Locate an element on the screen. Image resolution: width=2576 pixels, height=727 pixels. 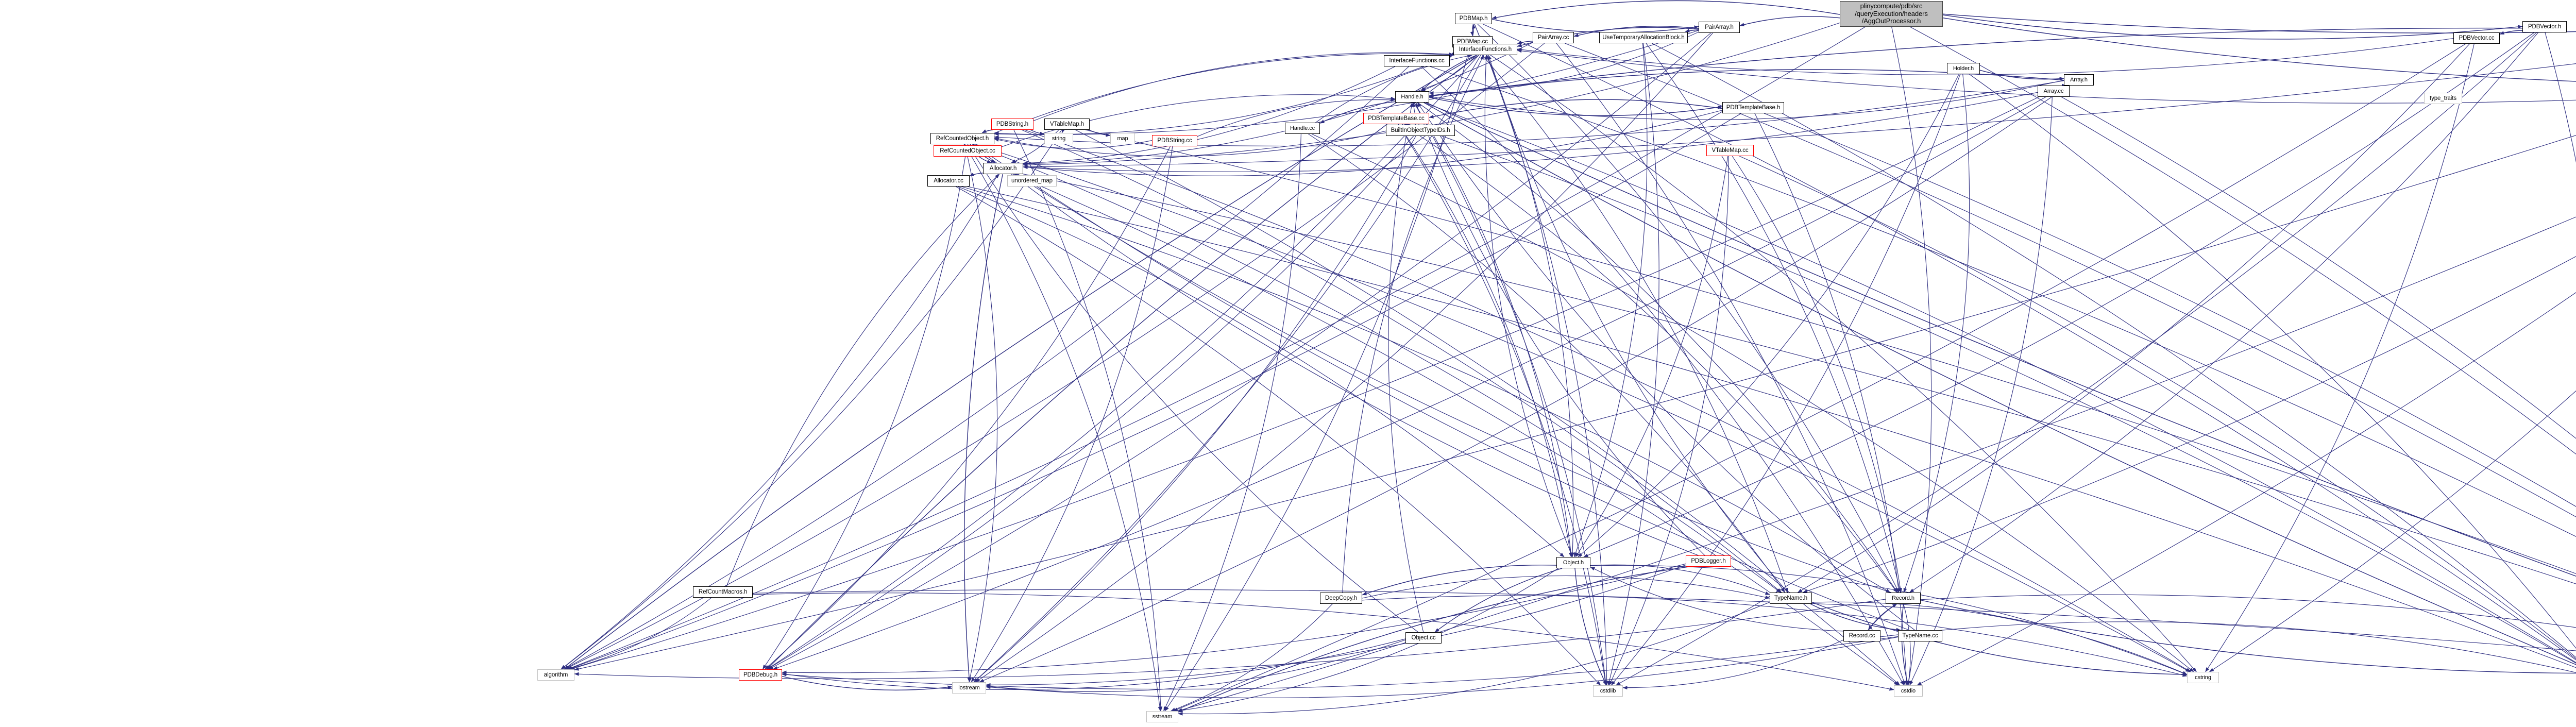
graph-node-recordh: Record.h is located at coordinates (1903, 598).